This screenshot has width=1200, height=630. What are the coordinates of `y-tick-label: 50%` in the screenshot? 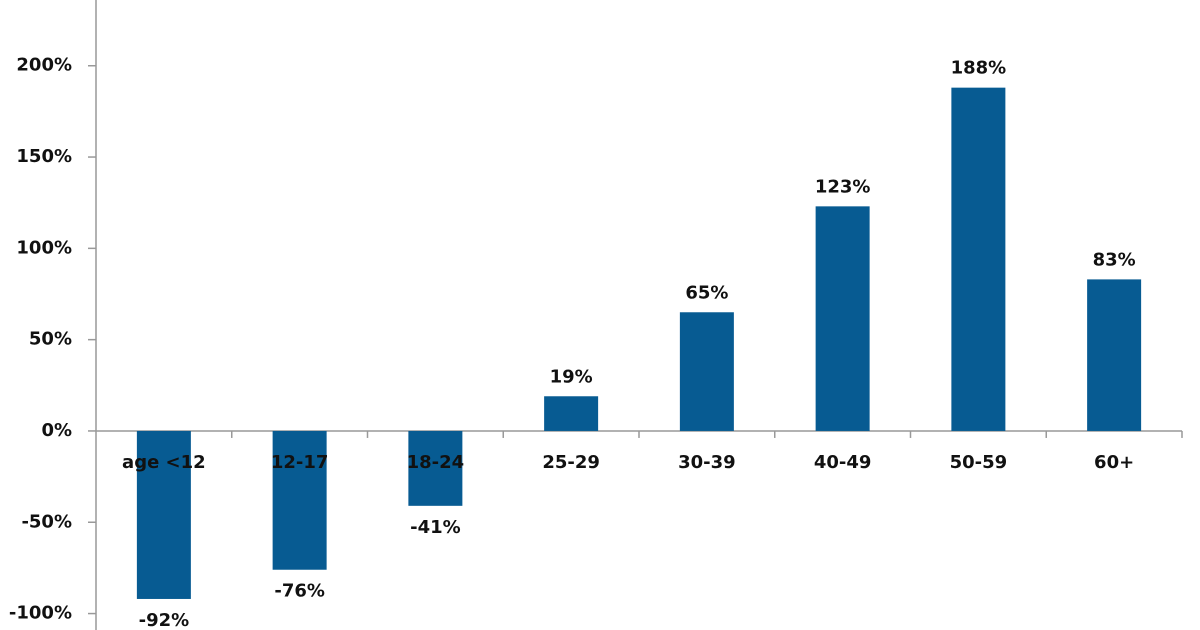 It's located at (50, 339).